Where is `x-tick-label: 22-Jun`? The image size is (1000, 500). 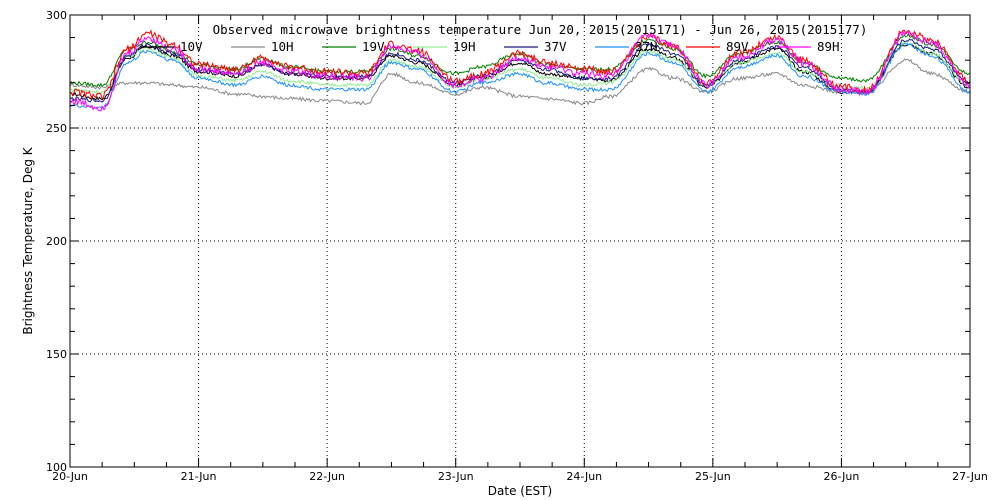
x-tick-label: 22-Jun is located at coordinates (327, 476).